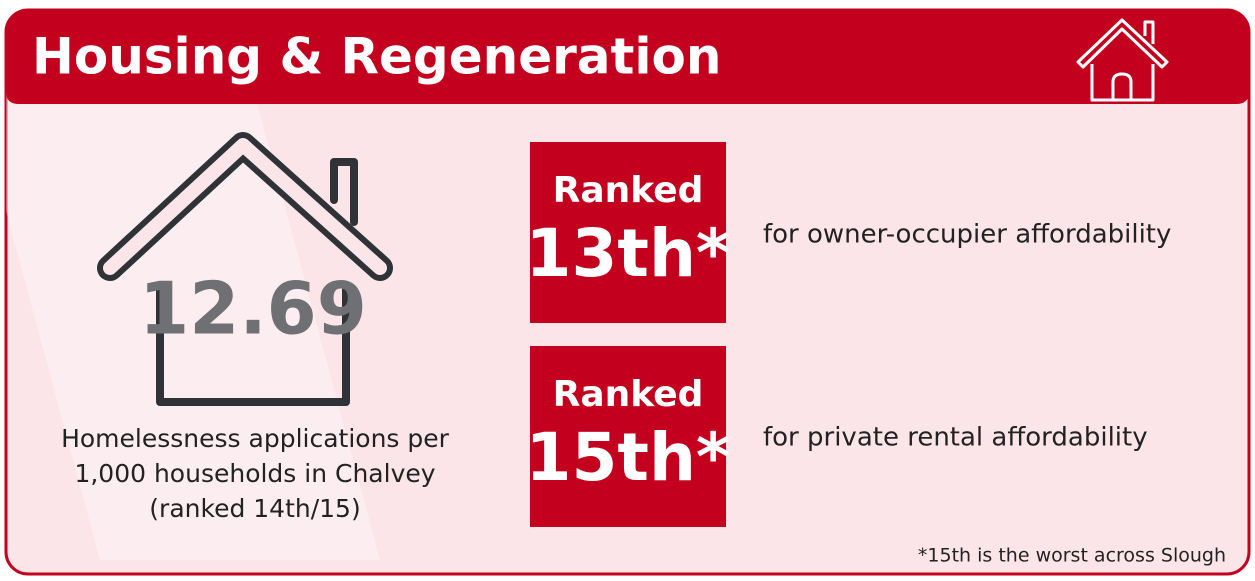  I want to click on header-title: Housing & Regeneration, so click(377, 57).